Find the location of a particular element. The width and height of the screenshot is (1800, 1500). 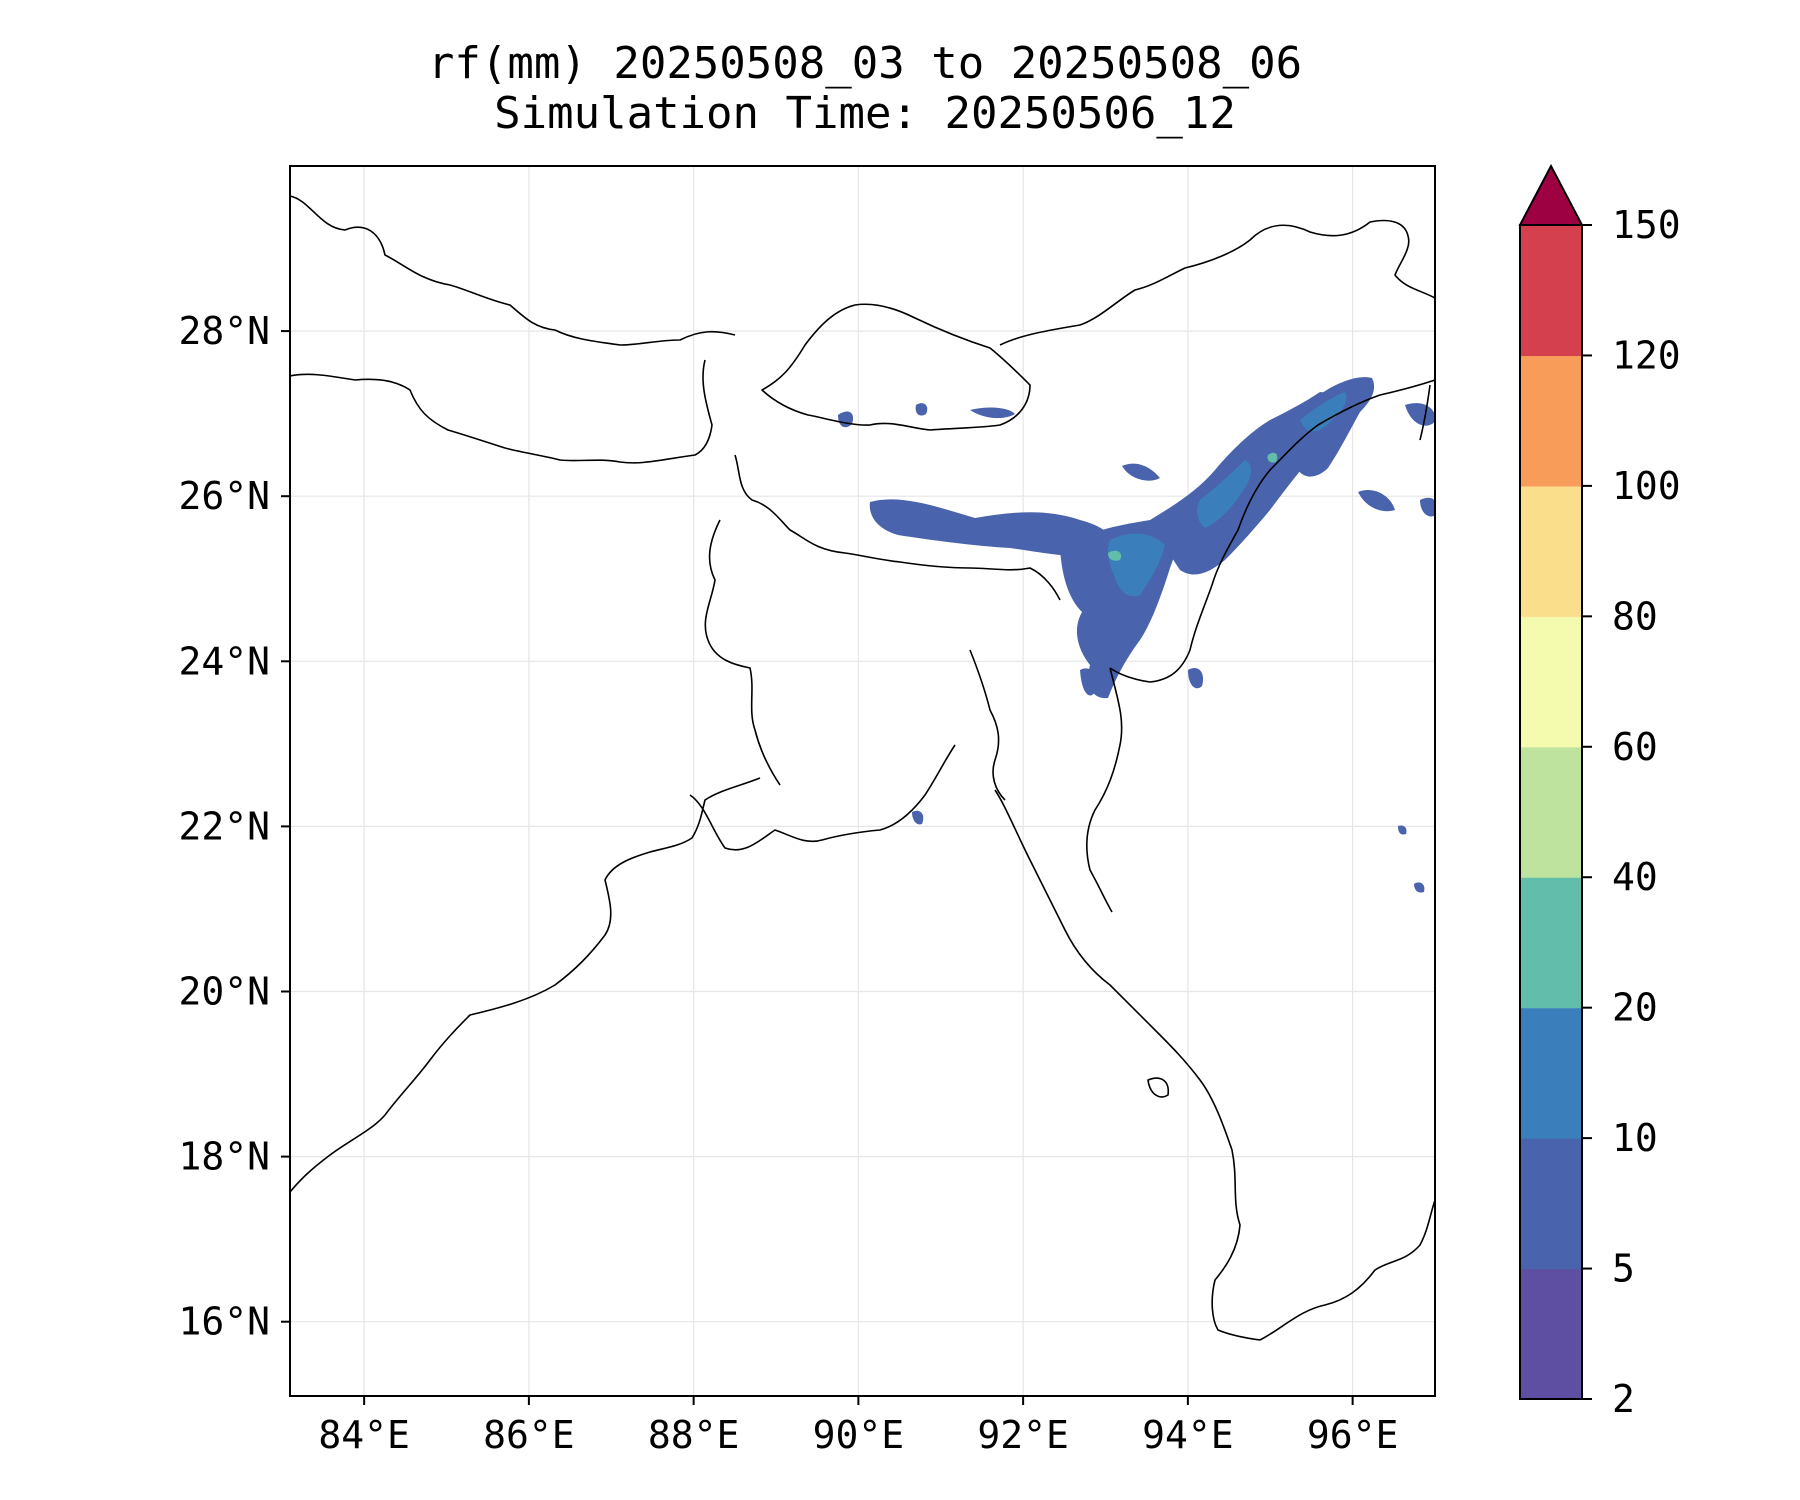

colorbar-tick-label: 100 is located at coordinates (1646, 486).